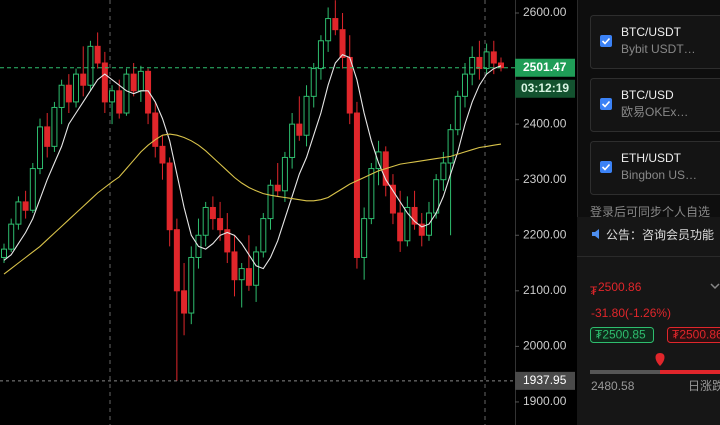 Image resolution: width=720 pixels, height=425 pixels. I want to click on y-tick-label: 2600.00, so click(545, 12).